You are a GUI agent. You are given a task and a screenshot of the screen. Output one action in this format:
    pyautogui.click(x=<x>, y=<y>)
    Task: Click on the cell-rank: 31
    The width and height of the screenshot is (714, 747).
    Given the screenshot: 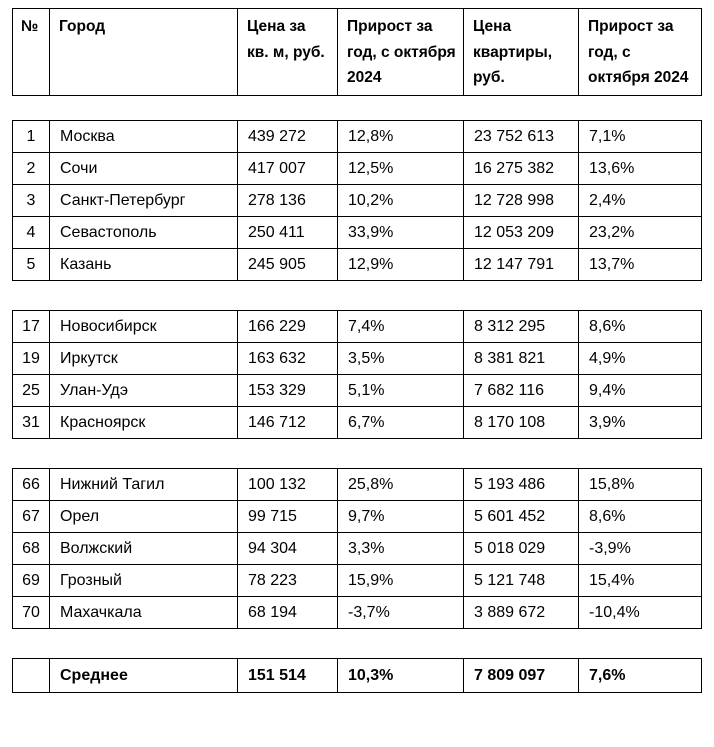 What is the action you would take?
    pyautogui.click(x=31, y=422)
    